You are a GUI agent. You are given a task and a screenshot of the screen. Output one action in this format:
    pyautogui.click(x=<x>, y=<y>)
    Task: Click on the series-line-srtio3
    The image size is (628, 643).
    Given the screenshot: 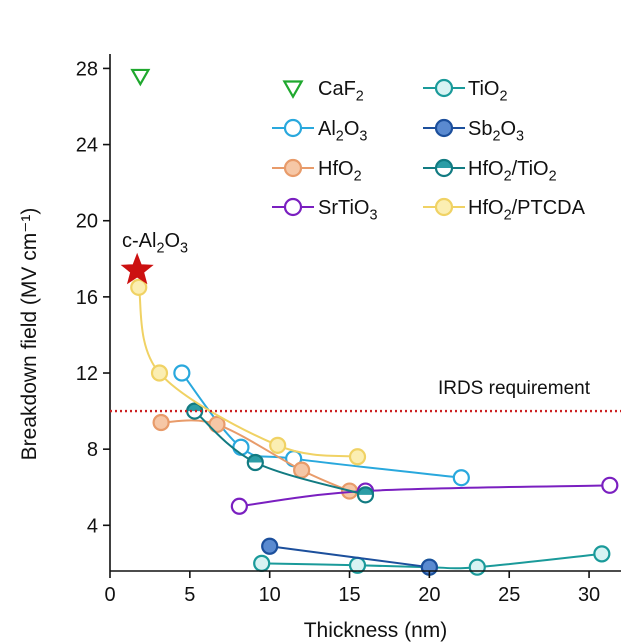 What is the action you would take?
    pyautogui.click(x=424, y=496)
    